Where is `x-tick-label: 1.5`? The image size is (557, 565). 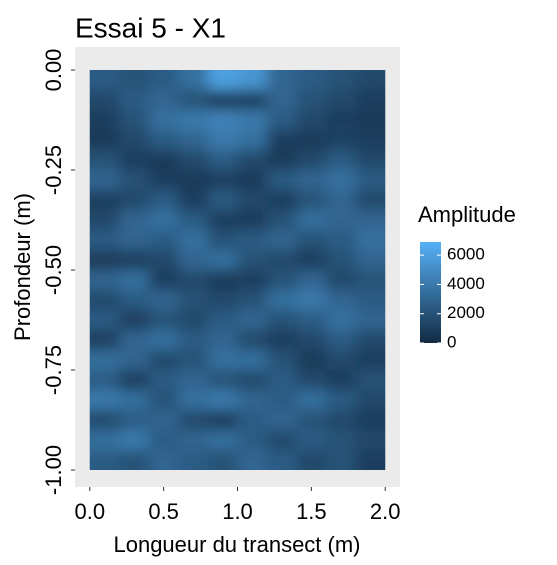
x-tick-label: 1.5 is located at coordinates (311, 511).